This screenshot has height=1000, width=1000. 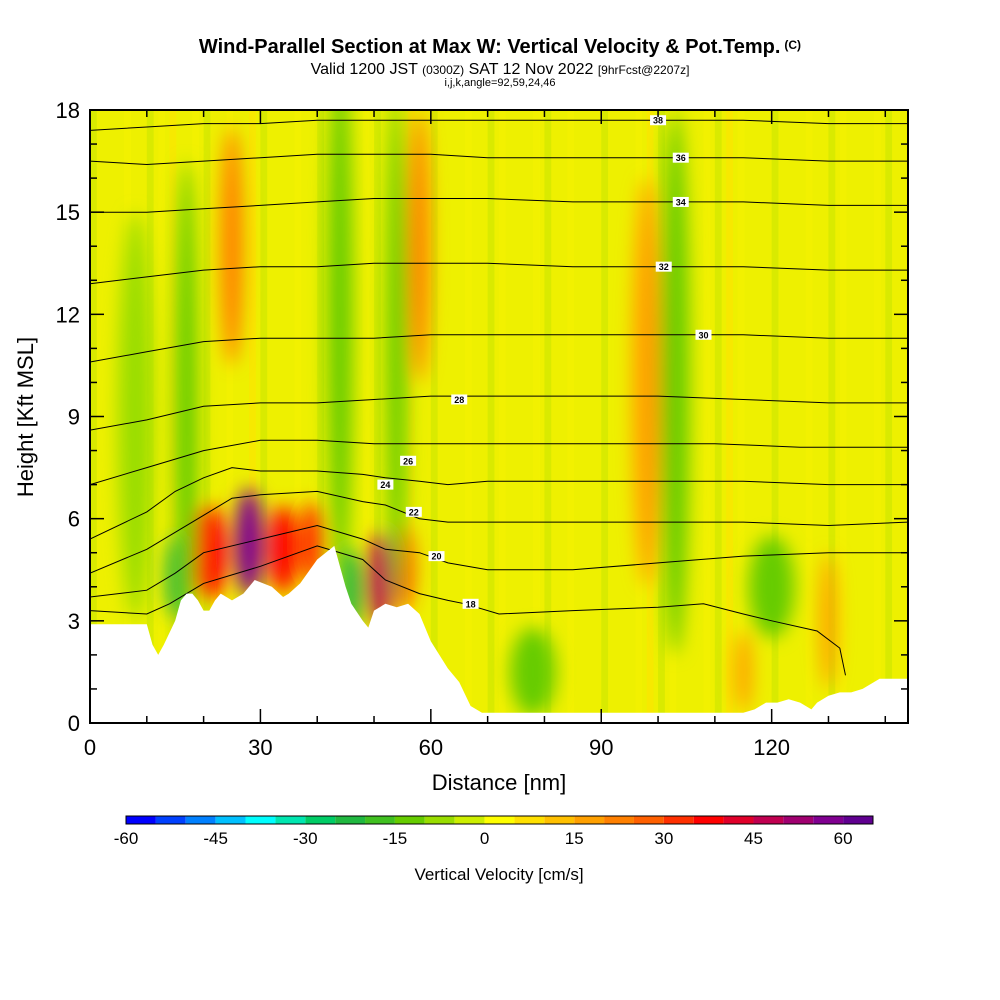 I want to click on colorbar-tick-label: -60, so click(x=126, y=838).